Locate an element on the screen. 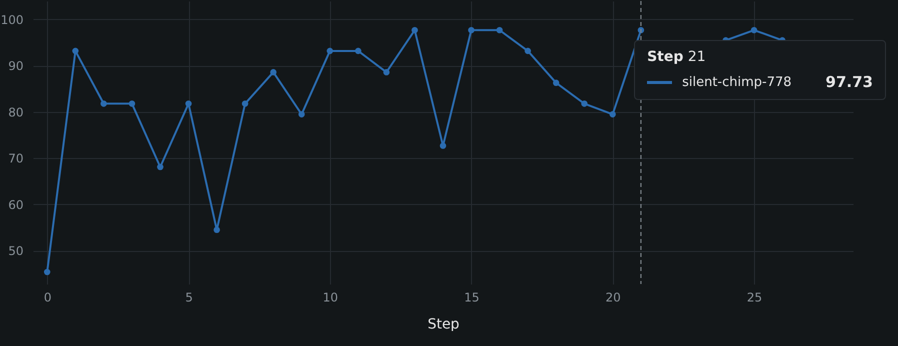 This screenshot has width=898, height=346. y-tick-label: 90 is located at coordinates (16, 66).